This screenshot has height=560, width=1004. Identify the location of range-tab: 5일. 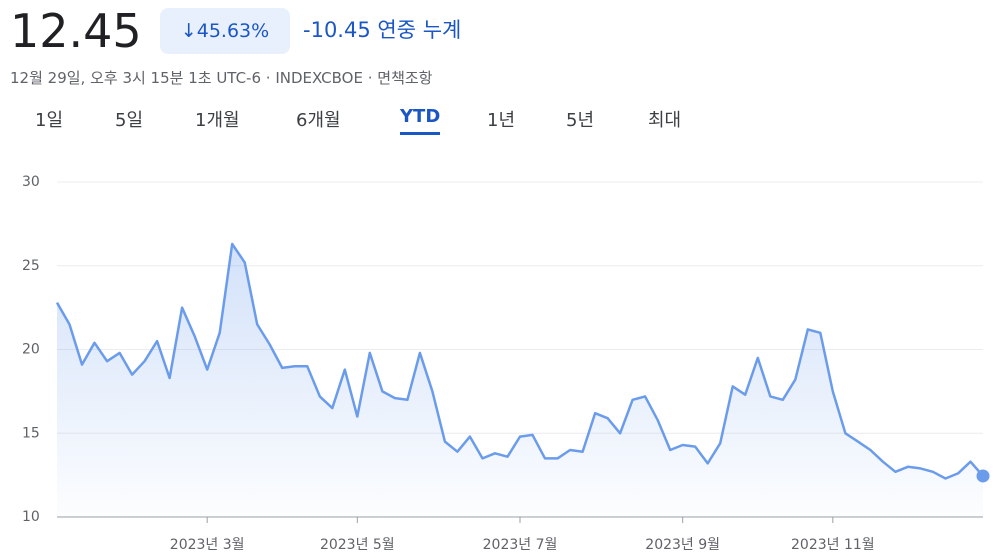
(129, 120).